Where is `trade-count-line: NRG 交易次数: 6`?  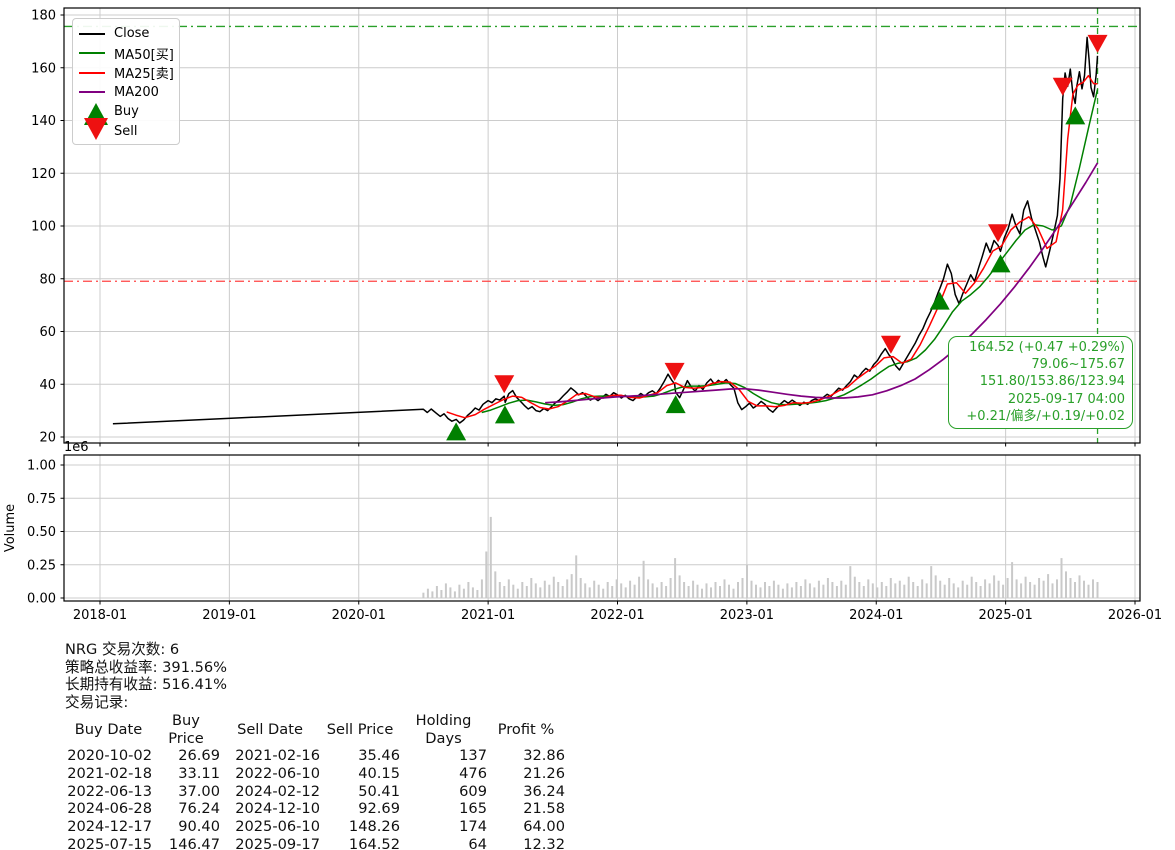
trade-count-line: NRG 交易次数: 6 is located at coordinates (122, 649).